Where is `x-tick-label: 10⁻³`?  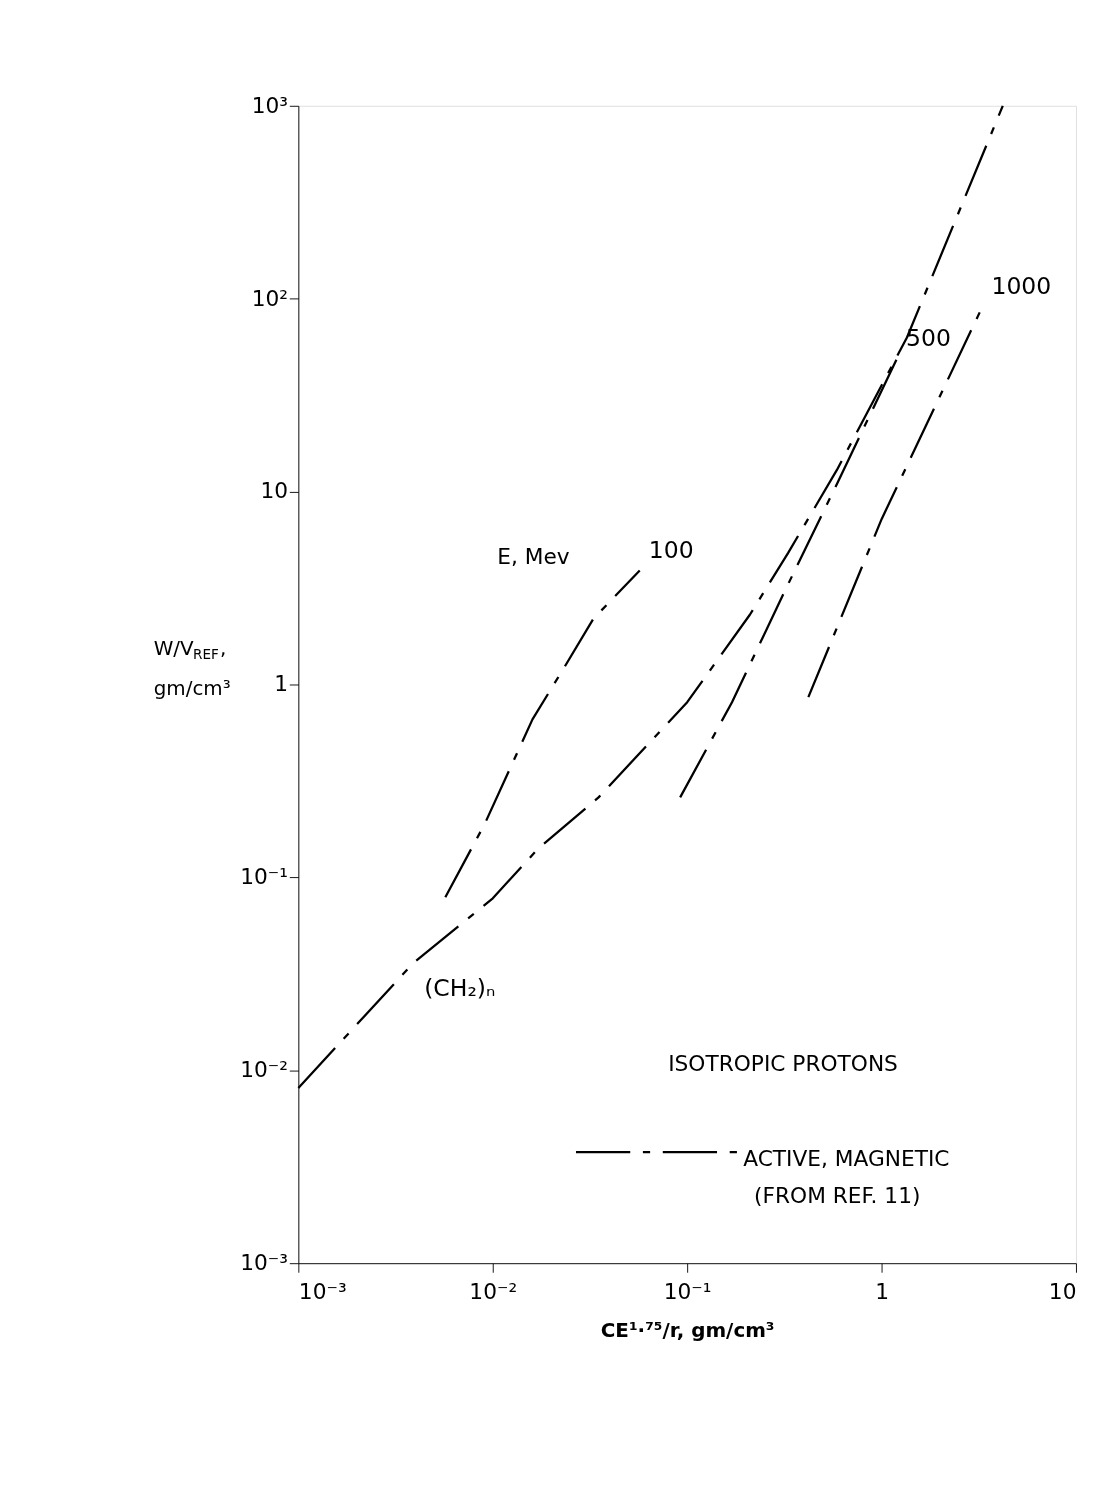 x-tick-label: 10⁻³ is located at coordinates (322, 1291).